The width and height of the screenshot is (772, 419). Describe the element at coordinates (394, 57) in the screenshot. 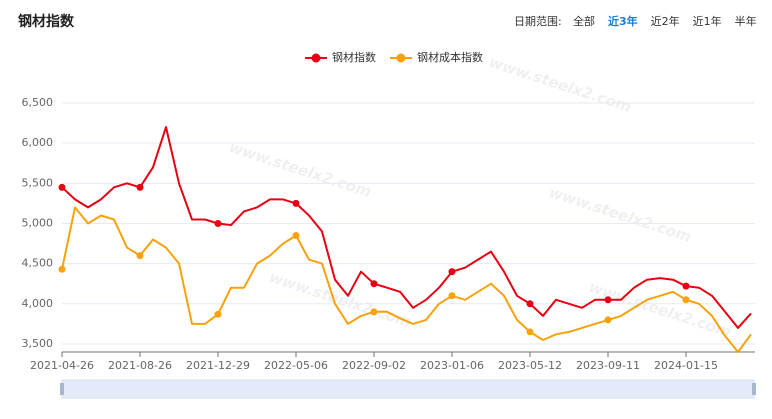

I see `legend: 钢材指数 钢材成本指数` at that location.